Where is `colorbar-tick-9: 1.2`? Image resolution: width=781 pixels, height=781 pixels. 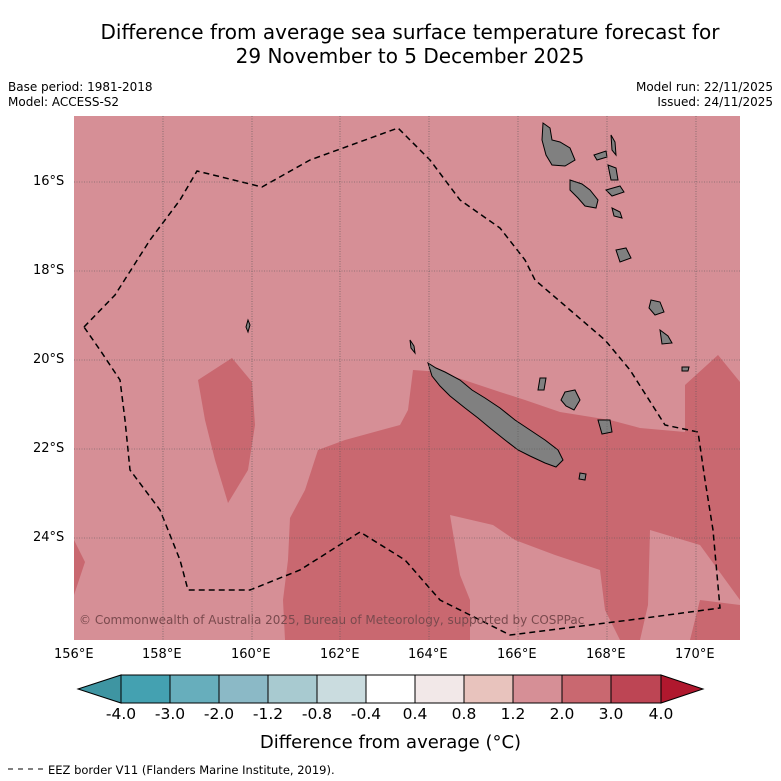 colorbar-tick-9: 1.2 is located at coordinates (513, 714).